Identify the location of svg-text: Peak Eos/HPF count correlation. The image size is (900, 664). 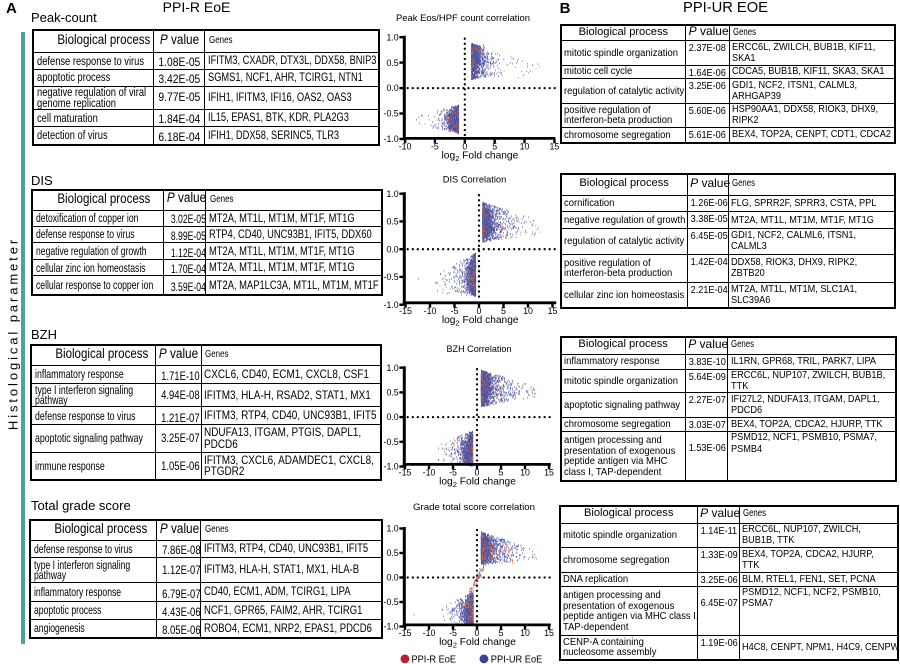
(463, 17).